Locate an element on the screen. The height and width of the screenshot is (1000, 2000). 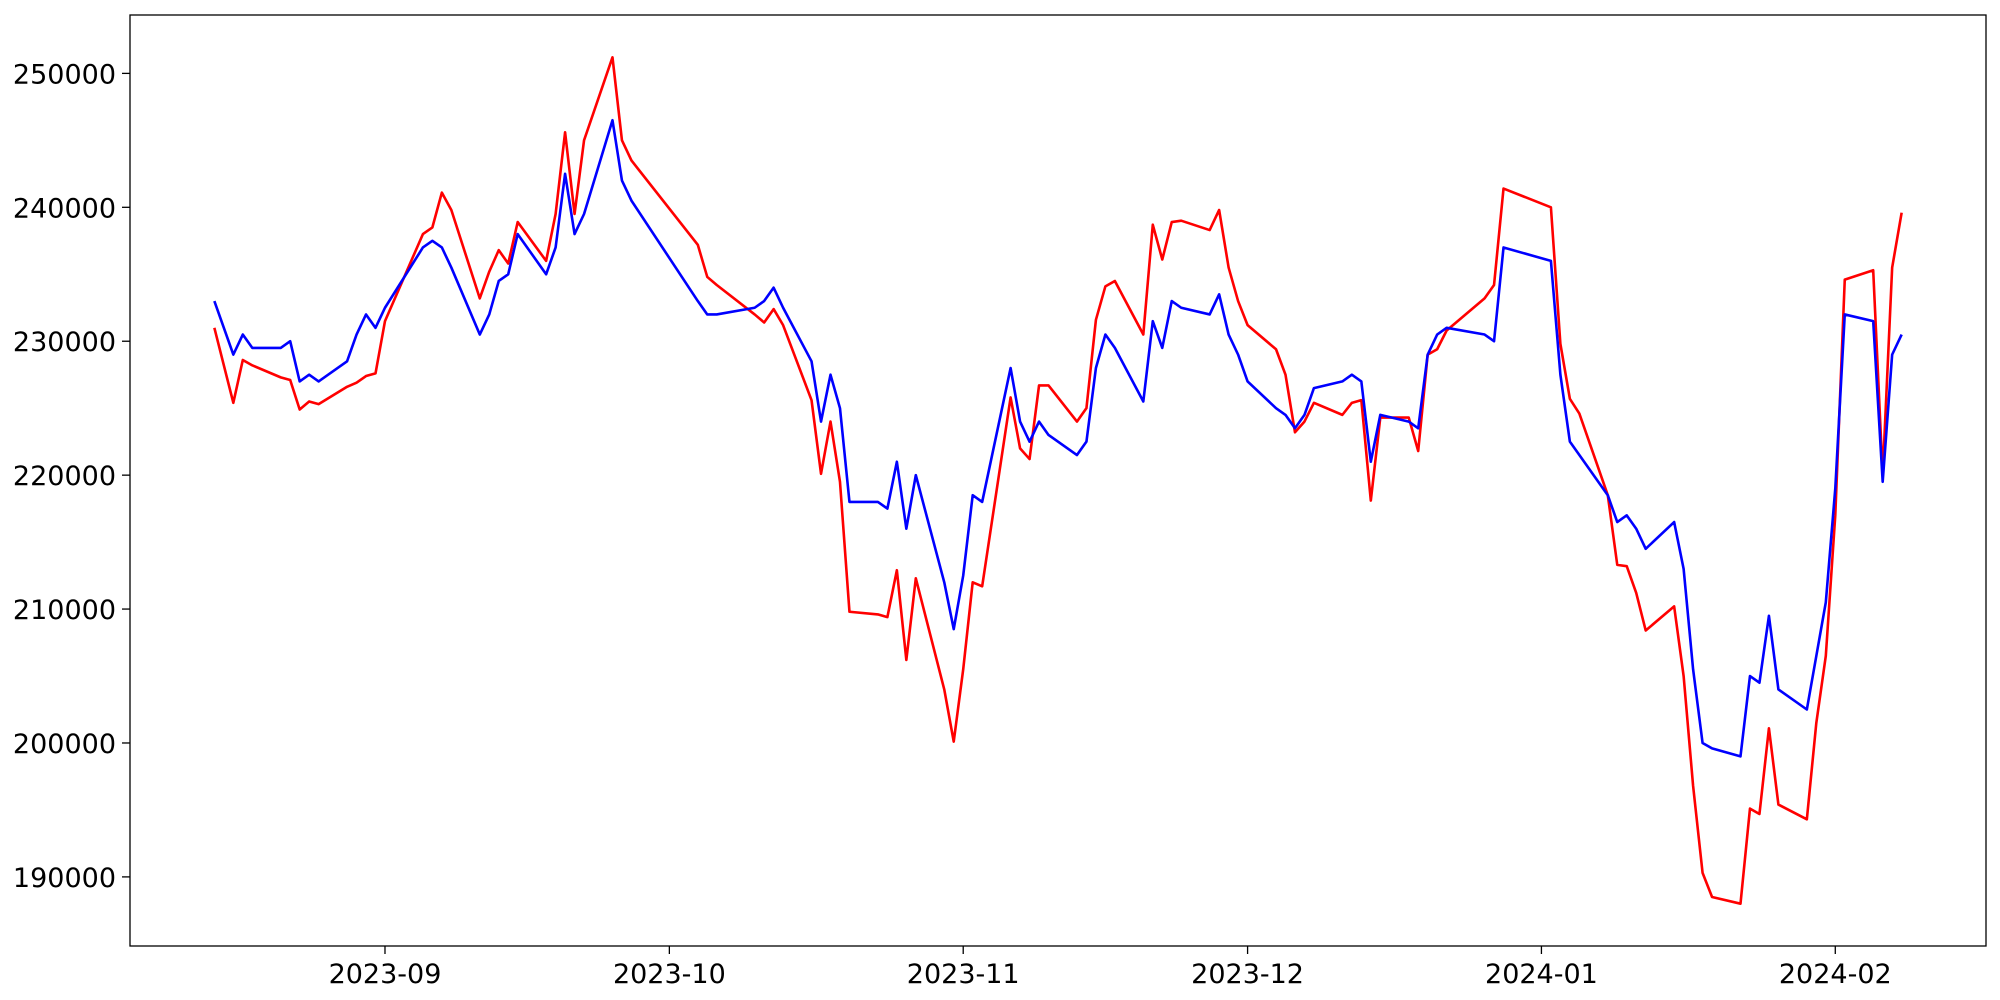
x-tick-label: 2023-09 is located at coordinates (385, 974).